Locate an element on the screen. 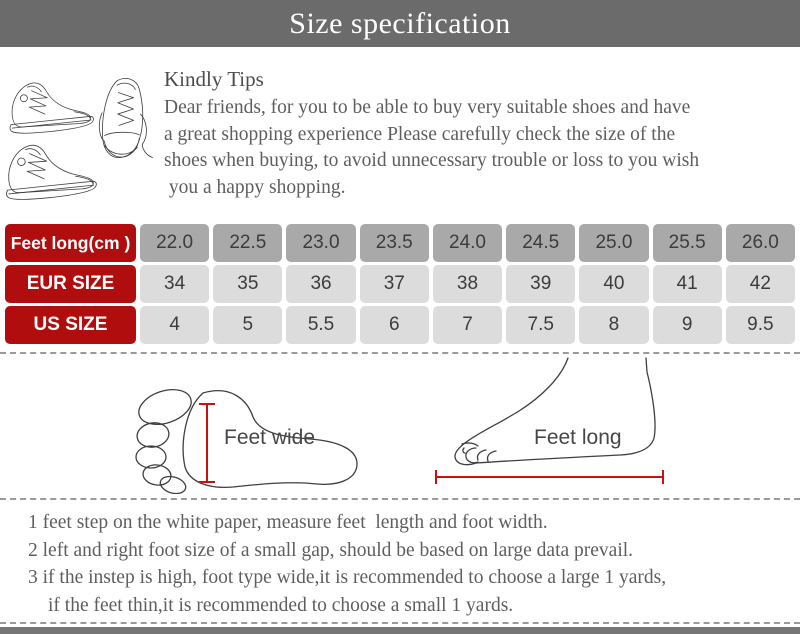 The image size is (800, 634). divider-dashed-top is located at coordinates (400, 353).